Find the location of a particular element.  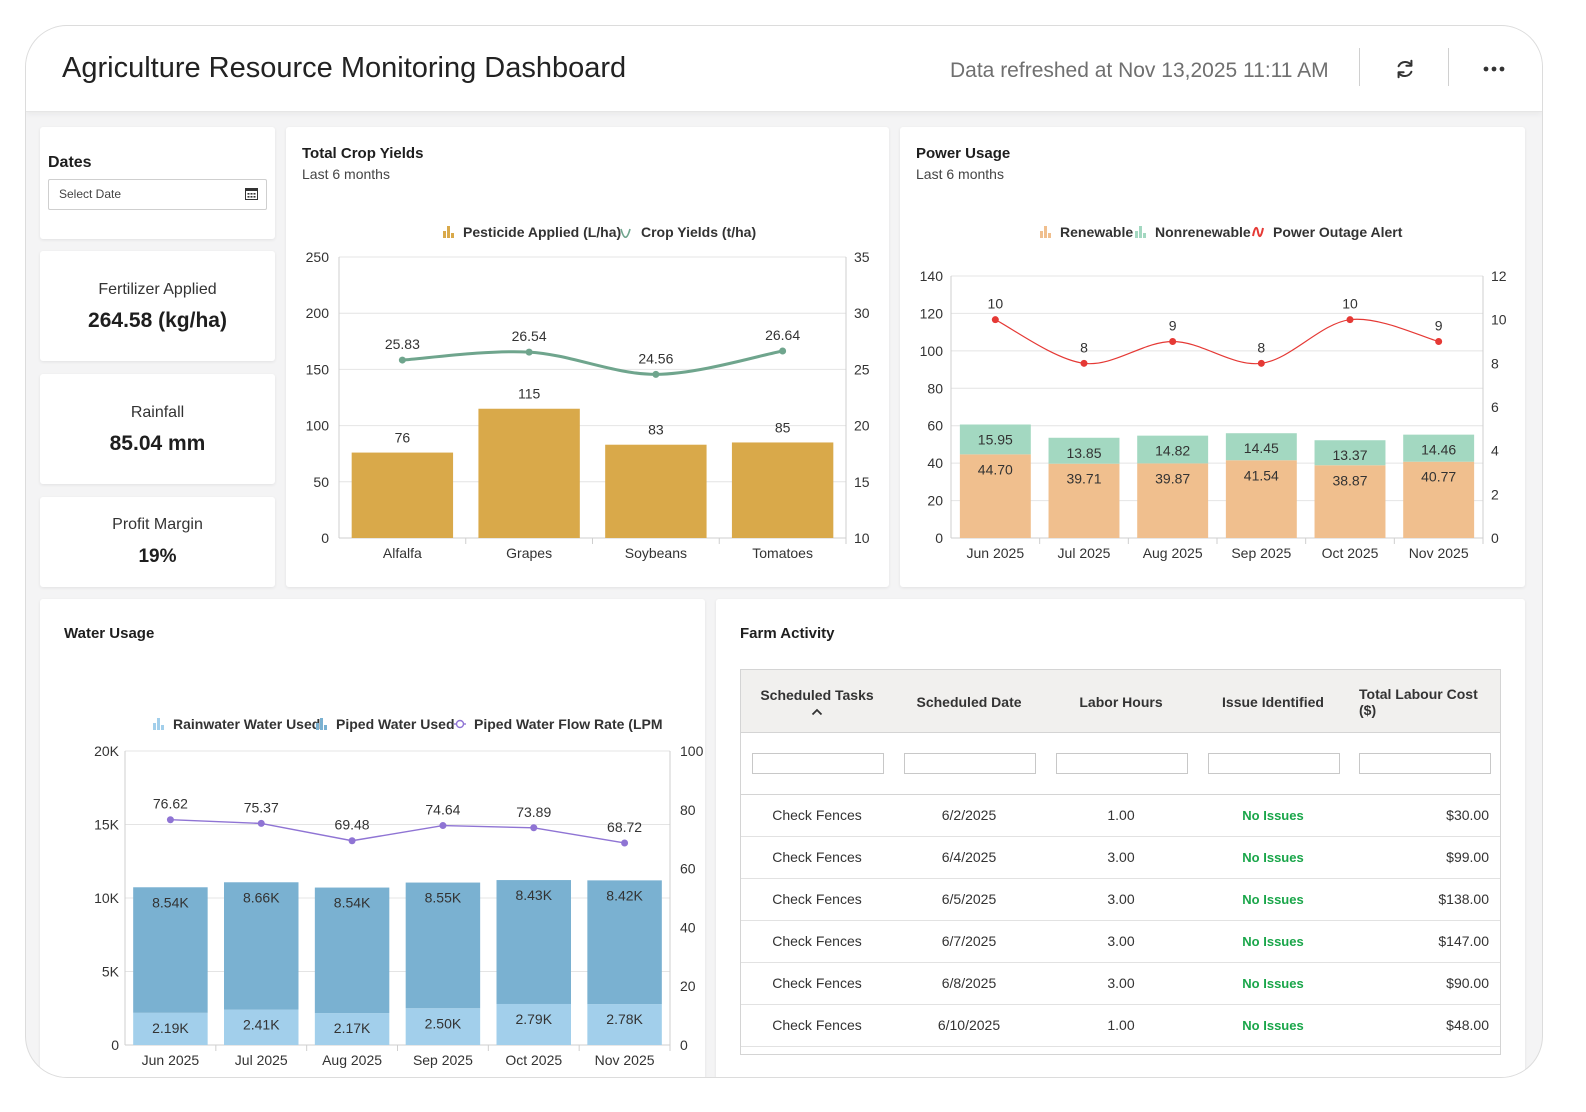

y-axis-right-tick: 20 is located at coordinates (862, 426).